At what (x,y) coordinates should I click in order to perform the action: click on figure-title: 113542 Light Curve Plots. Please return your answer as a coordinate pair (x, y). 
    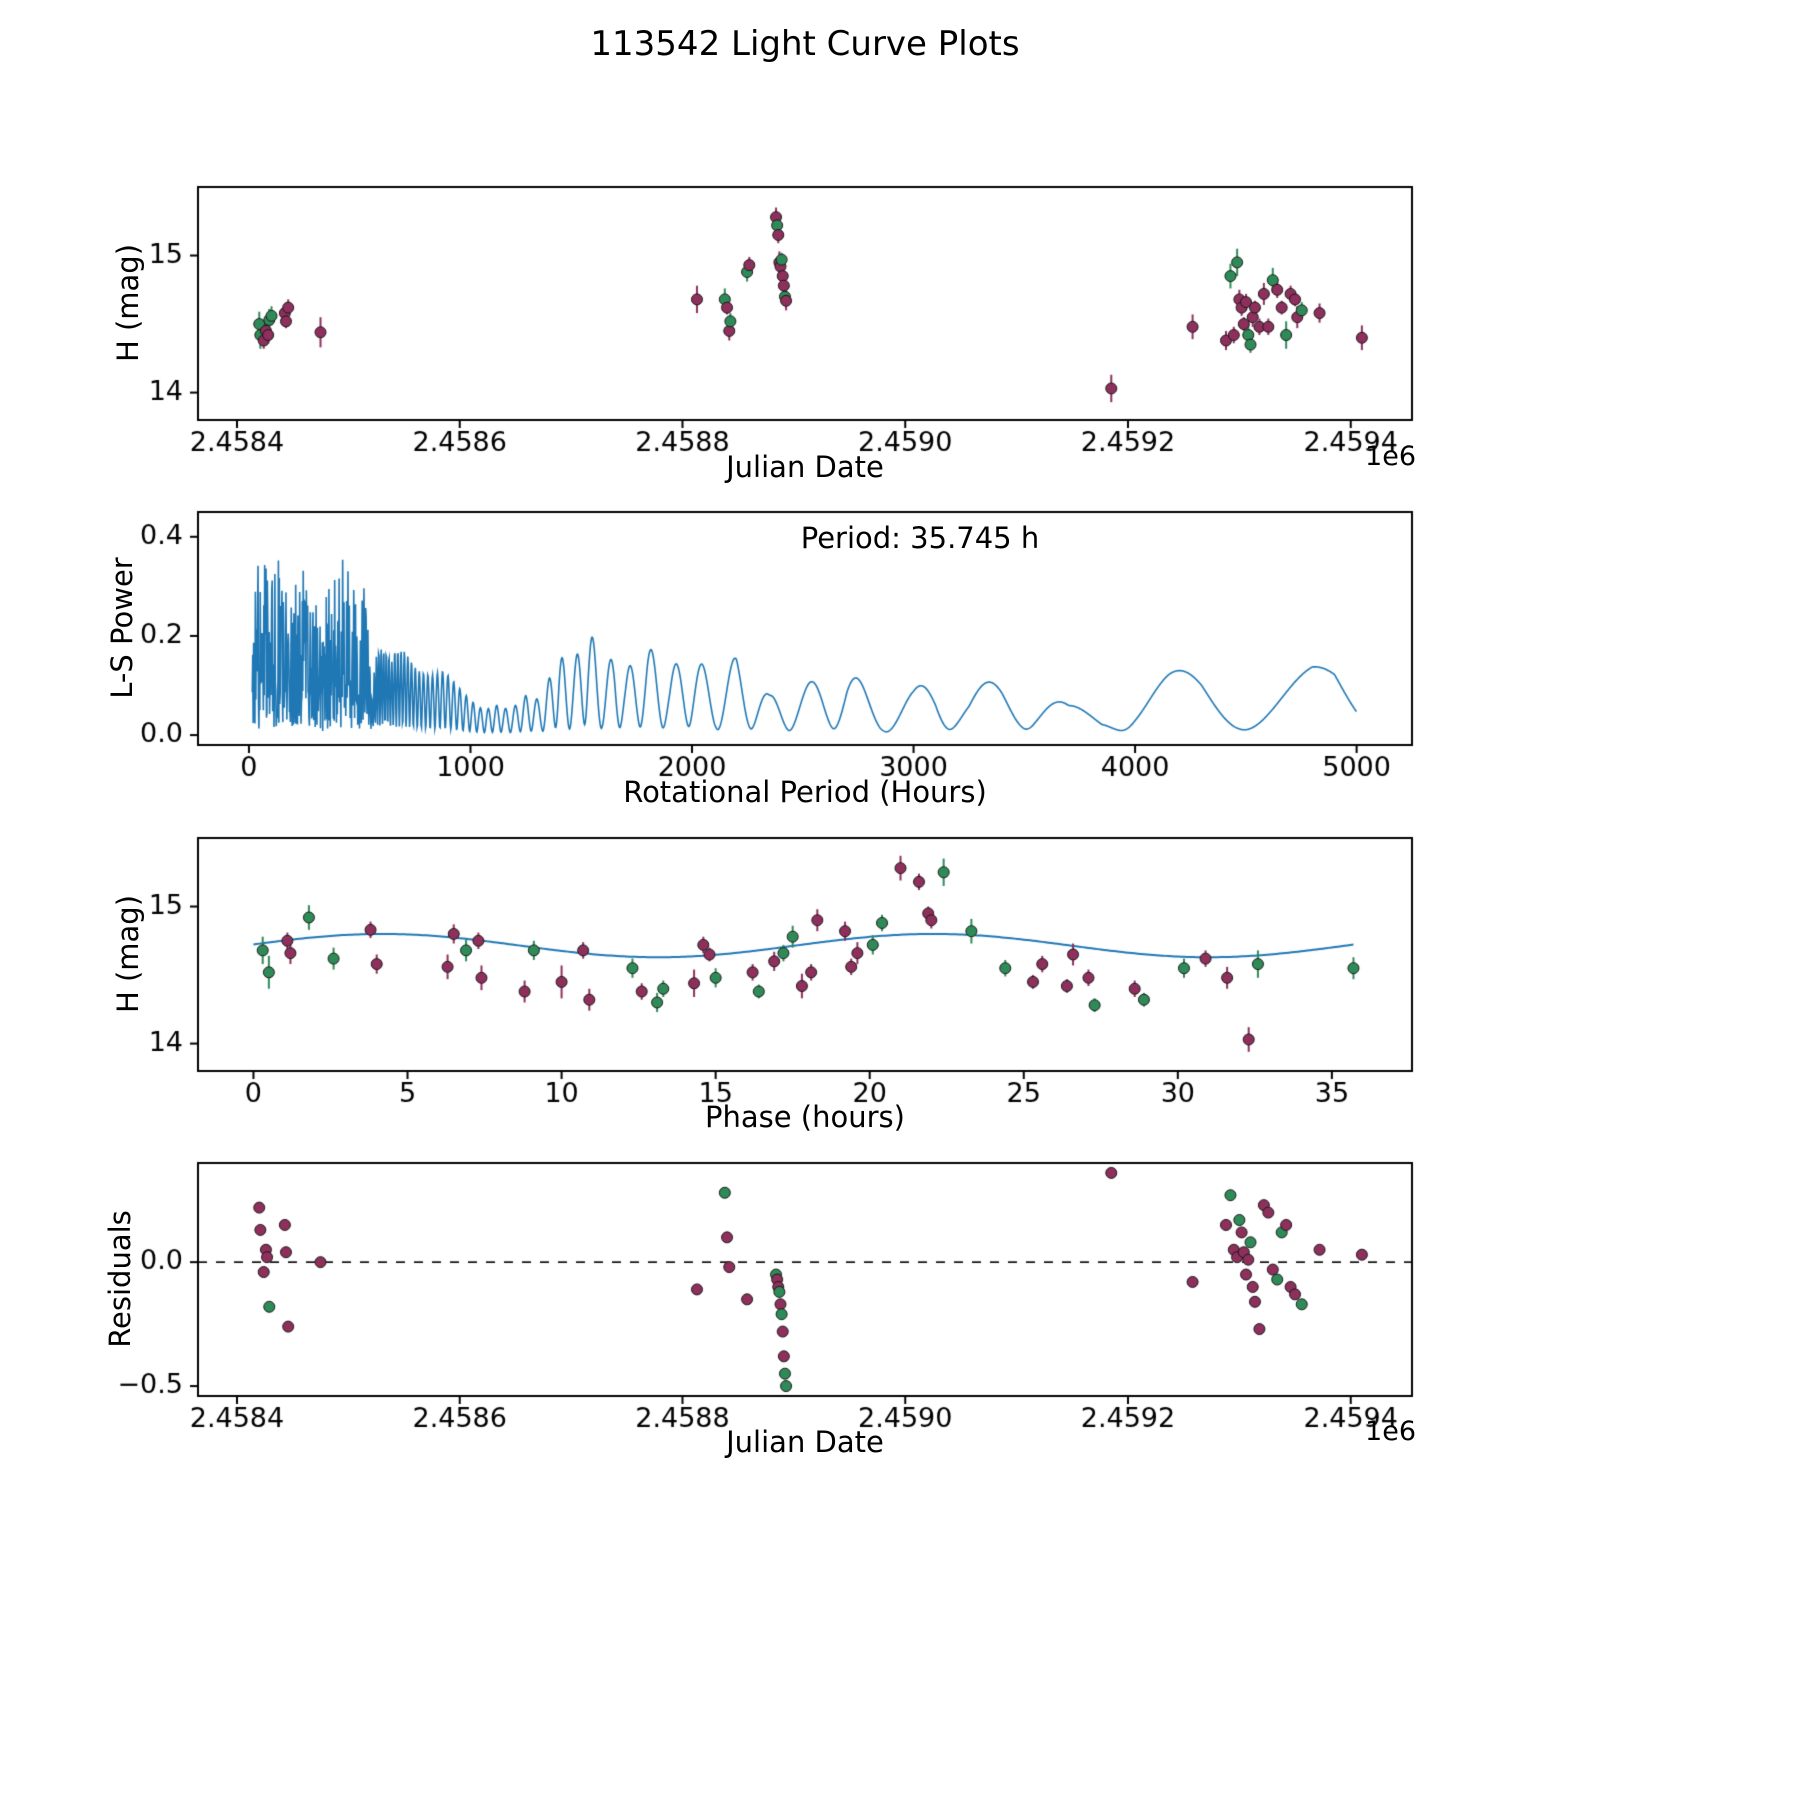
    Looking at the image, I should click on (805, 44).